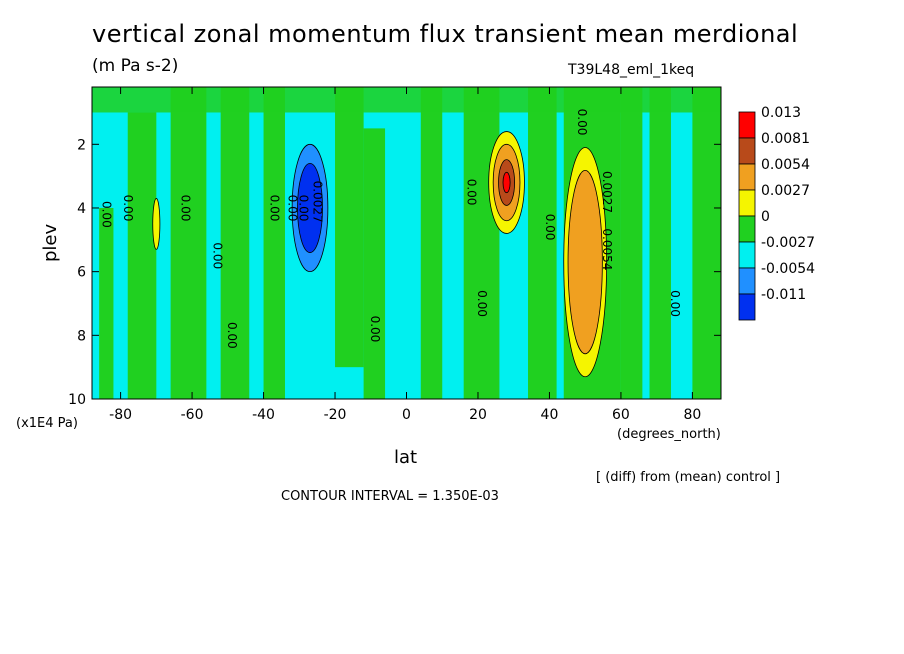 This screenshot has width=904, height=654. I want to click on run-name: T39L48_eml_1keq, so click(631, 70).